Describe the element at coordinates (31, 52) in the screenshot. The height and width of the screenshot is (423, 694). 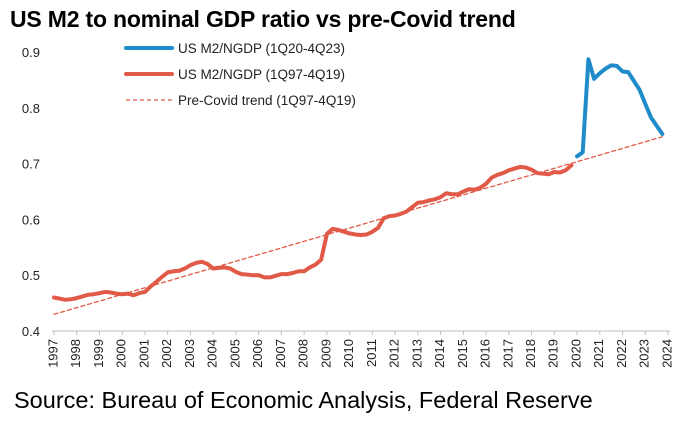
I see `y-tick-label: 0.9` at that location.